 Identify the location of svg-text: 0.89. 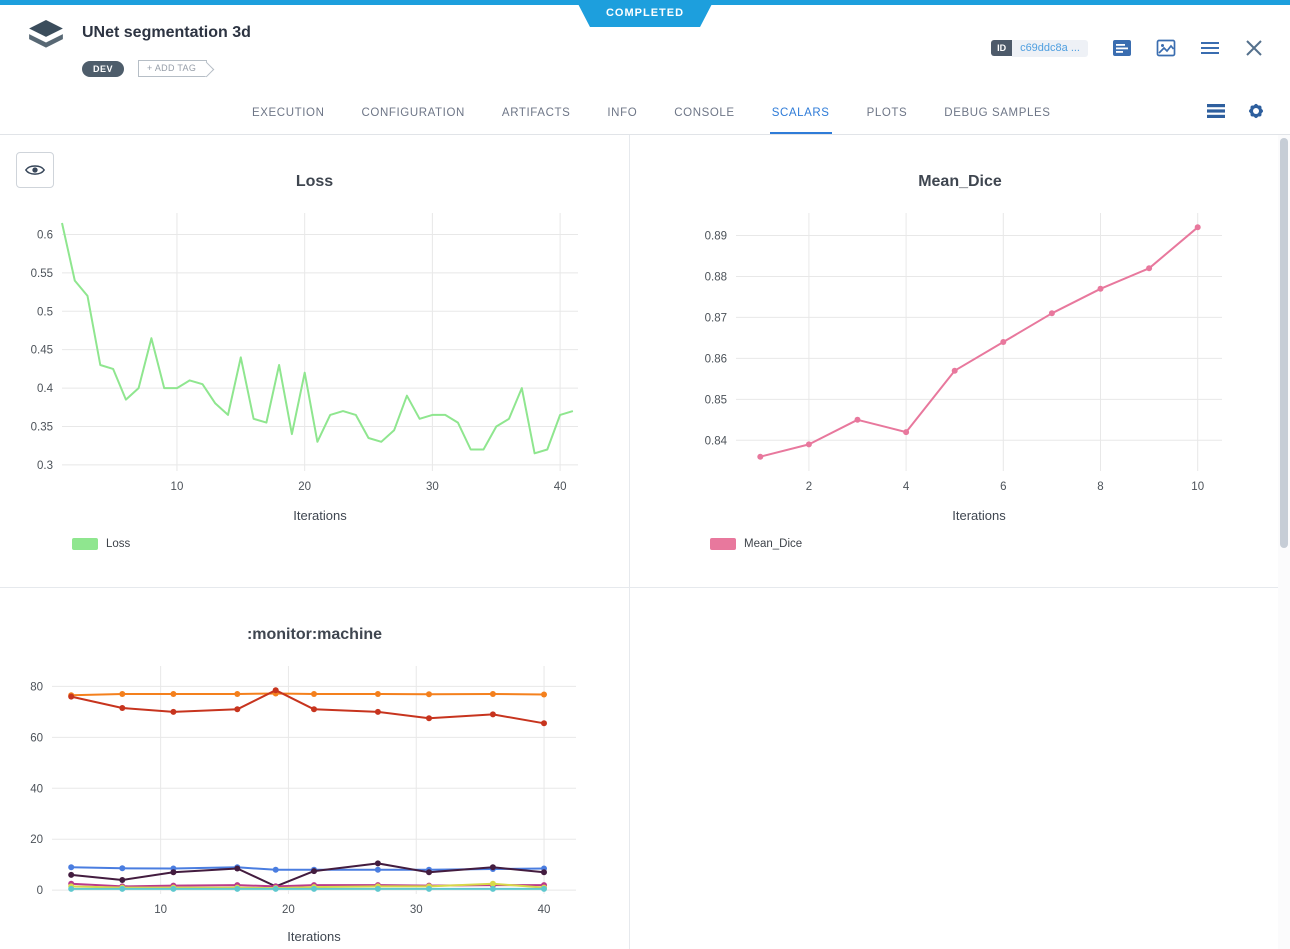
(716, 237).